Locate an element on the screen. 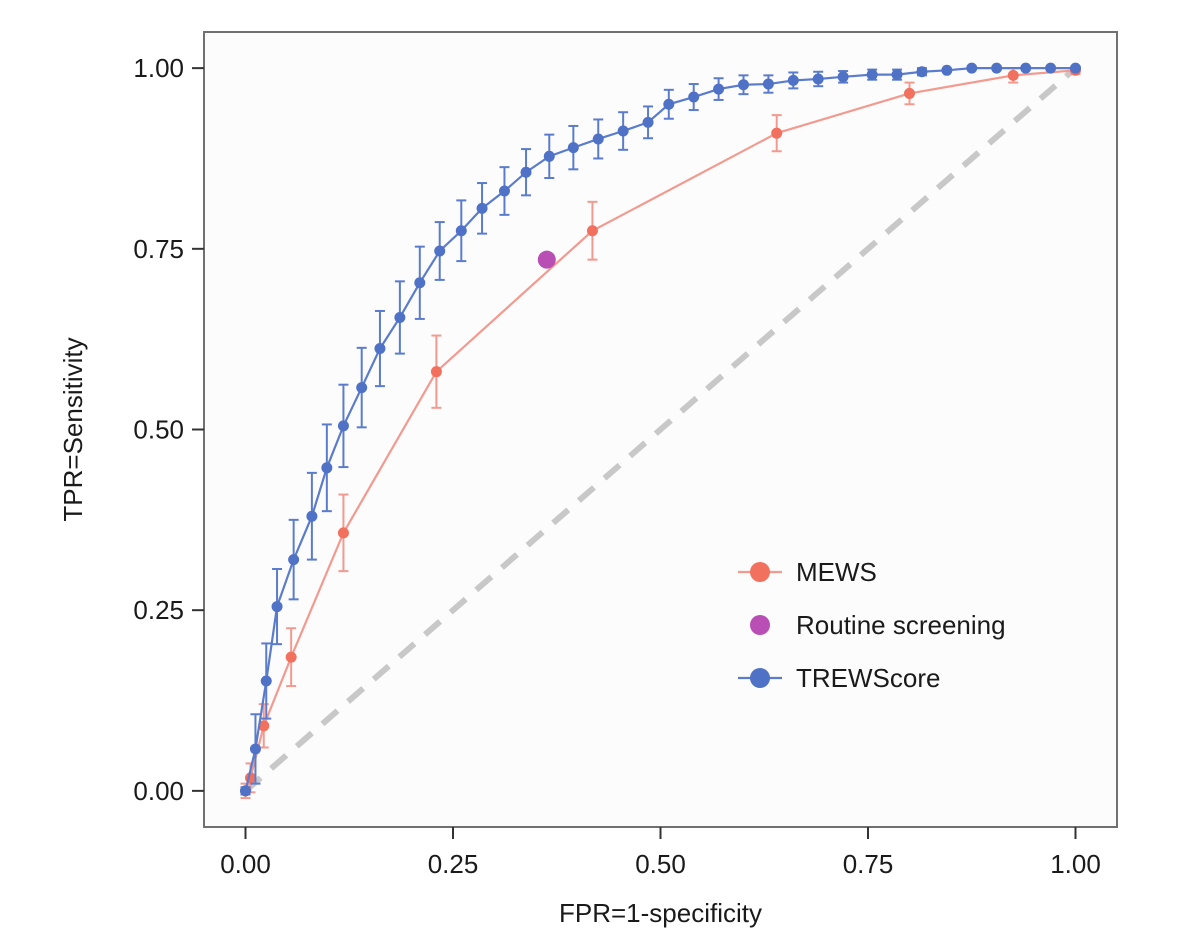  x-tick-label: 0.25 is located at coordinates (453, 864).